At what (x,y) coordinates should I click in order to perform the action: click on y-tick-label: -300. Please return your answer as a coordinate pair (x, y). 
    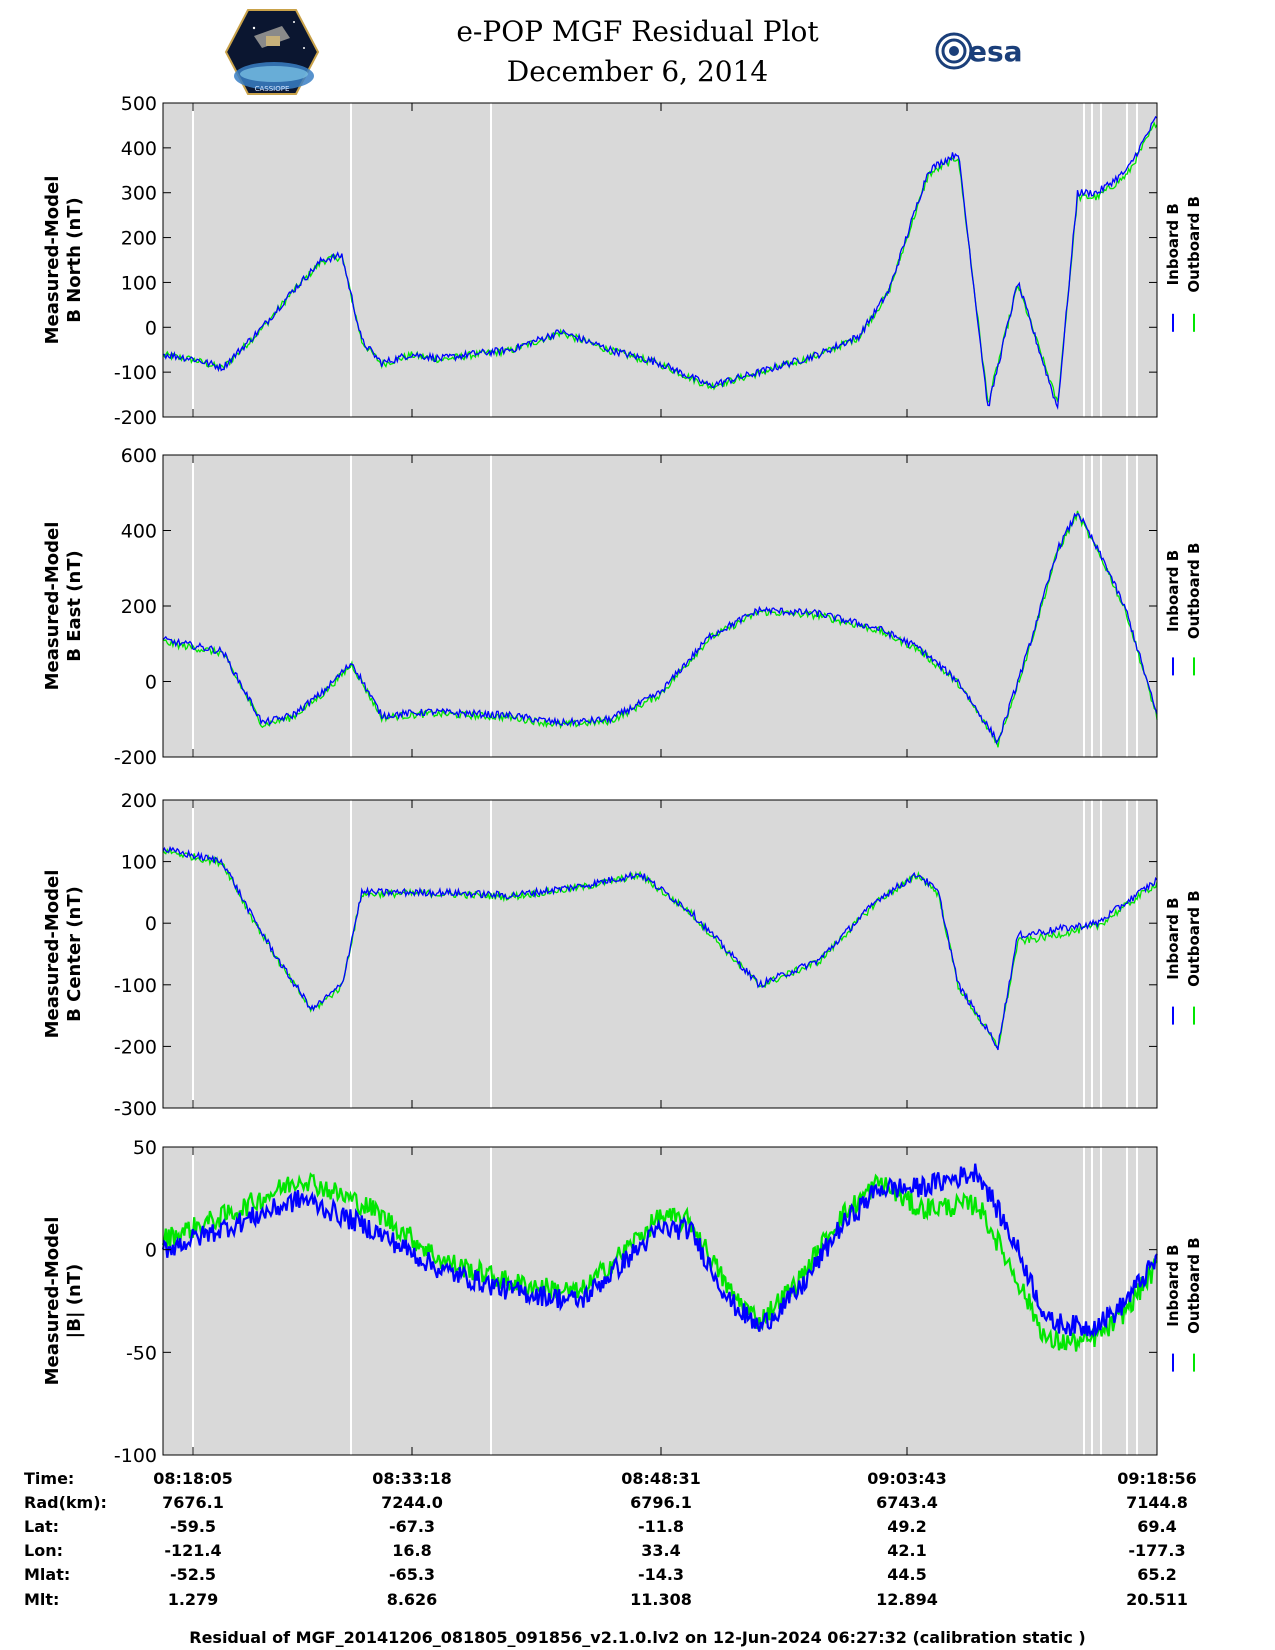
    Looking at the image, I should click on (135, 1109).